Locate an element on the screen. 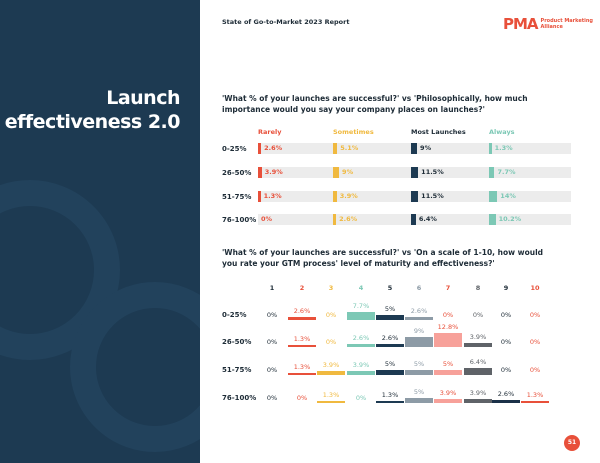 This screenshot has height=463, width=600. column-header: 6 is located at coordinates (419, 288).